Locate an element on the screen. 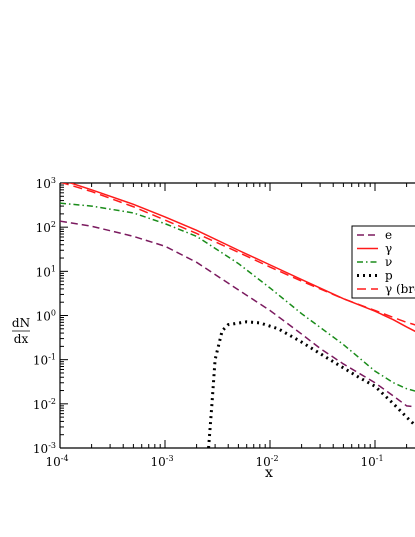 Image resolution: width=415 pixels, height=537 pixels. y-tick-label: 10⁻¹ is located at coordinates (44, 360).